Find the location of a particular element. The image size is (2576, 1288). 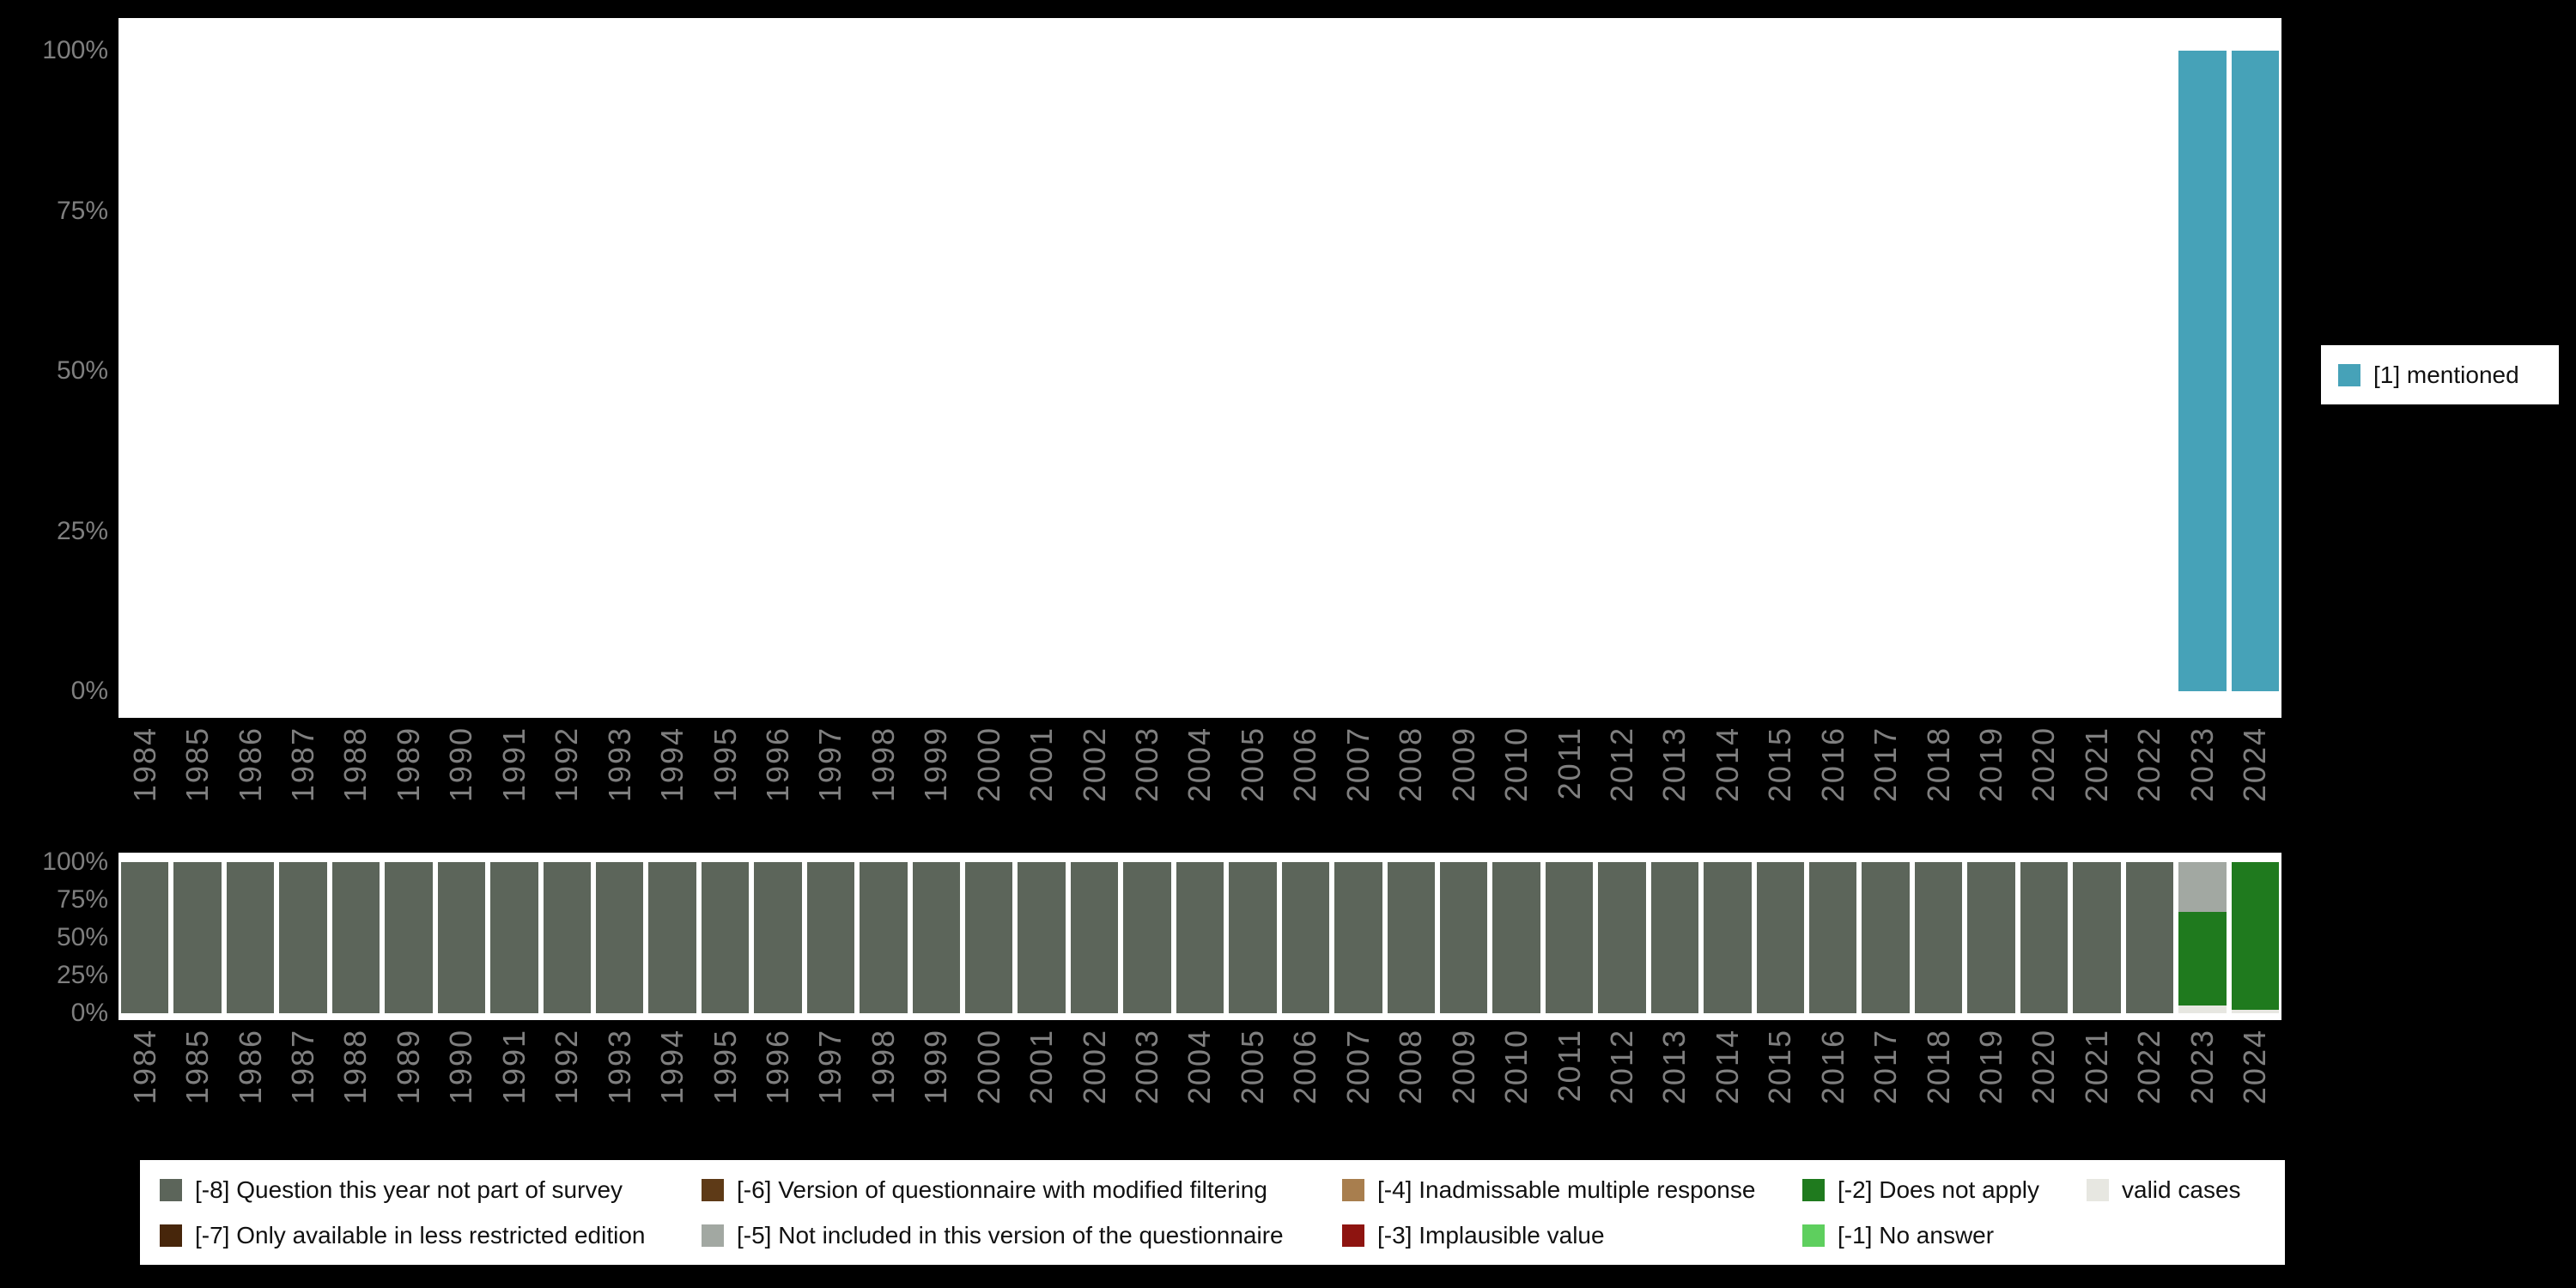

mentions-bar-1991 is located at coordinates (514, 371).